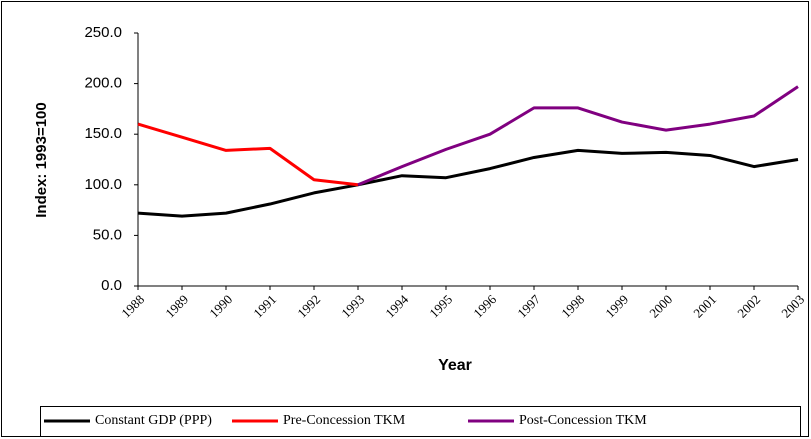 This screenshot has height=439, width=811. What do you see at coordinates (107, 234) in the screenshot?
I see `y-tick-label: 50.0` at bounding box center [107, 234].